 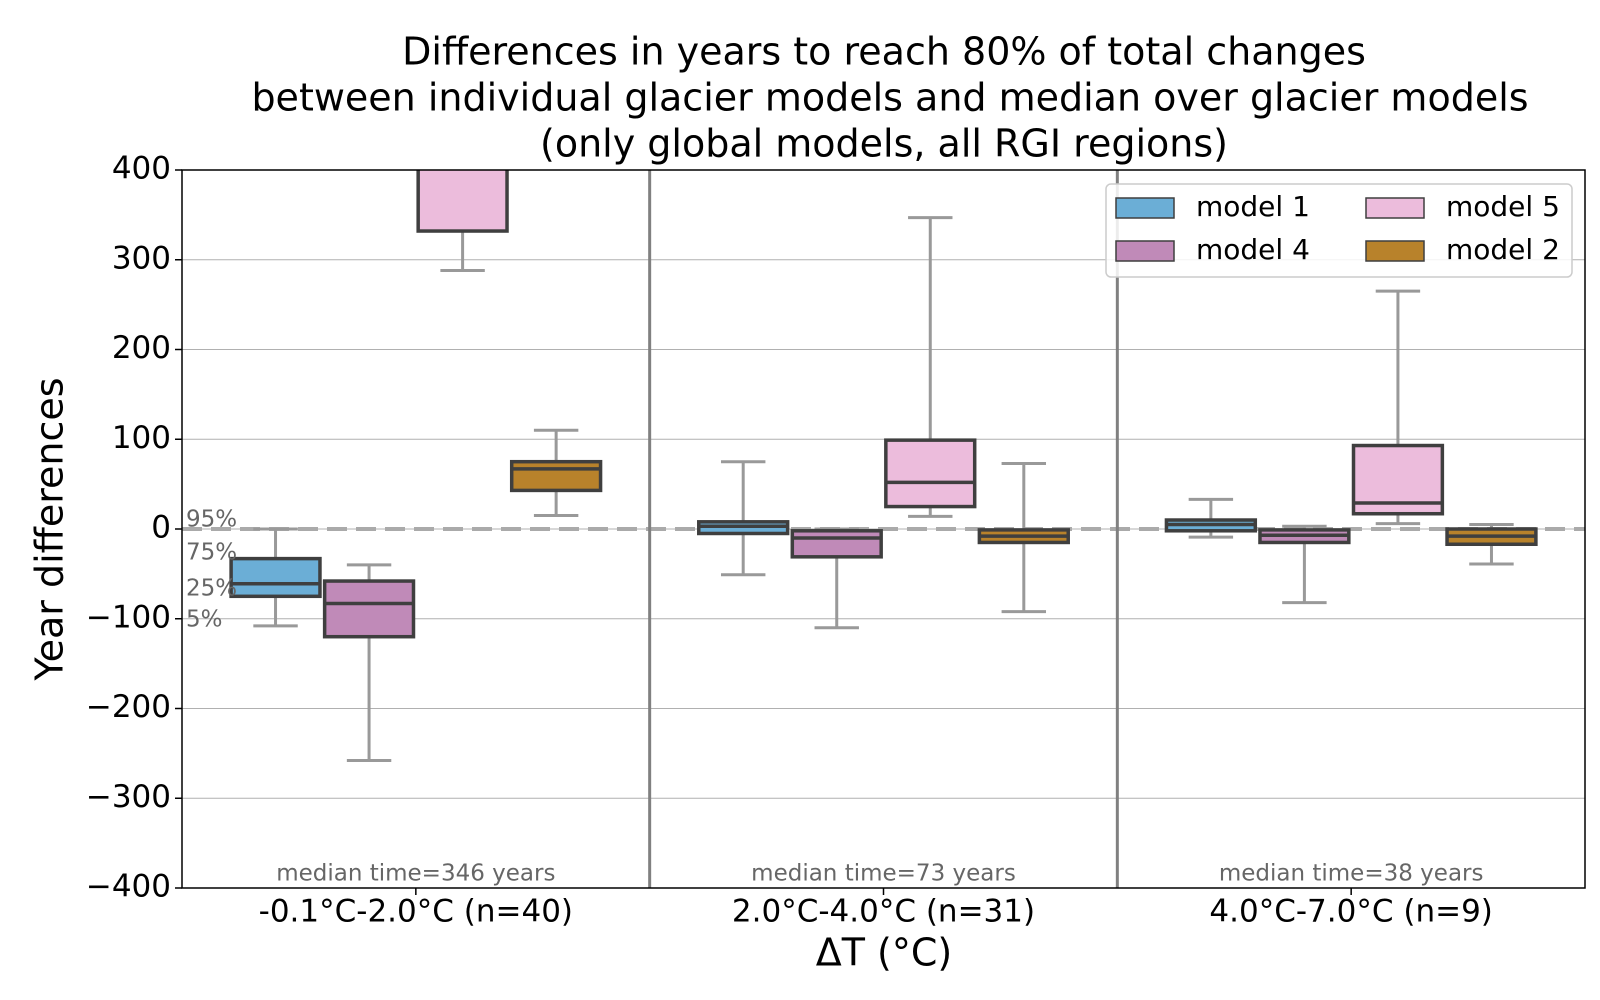 I want to click on percentile-label: 75%, so click(x=211, y=553).